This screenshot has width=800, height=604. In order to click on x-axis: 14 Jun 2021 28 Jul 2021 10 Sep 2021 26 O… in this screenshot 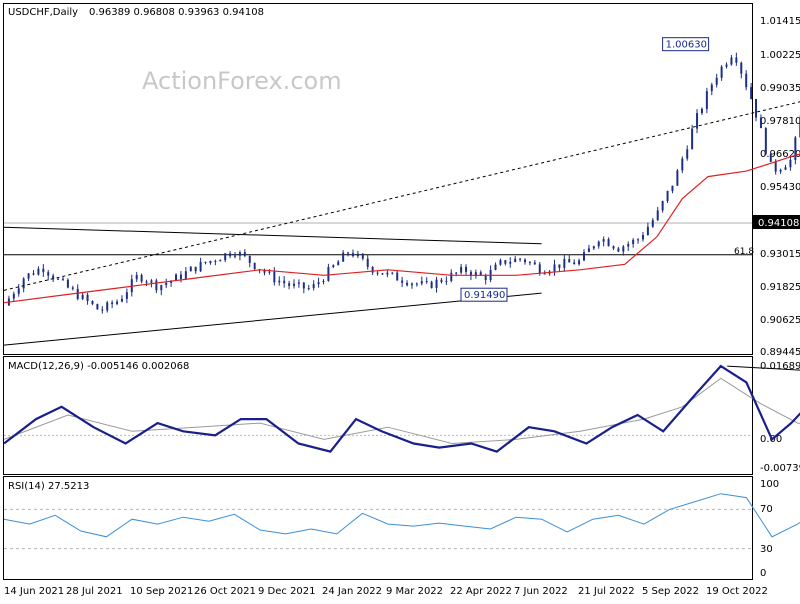, I will do `click(386, 591)`.